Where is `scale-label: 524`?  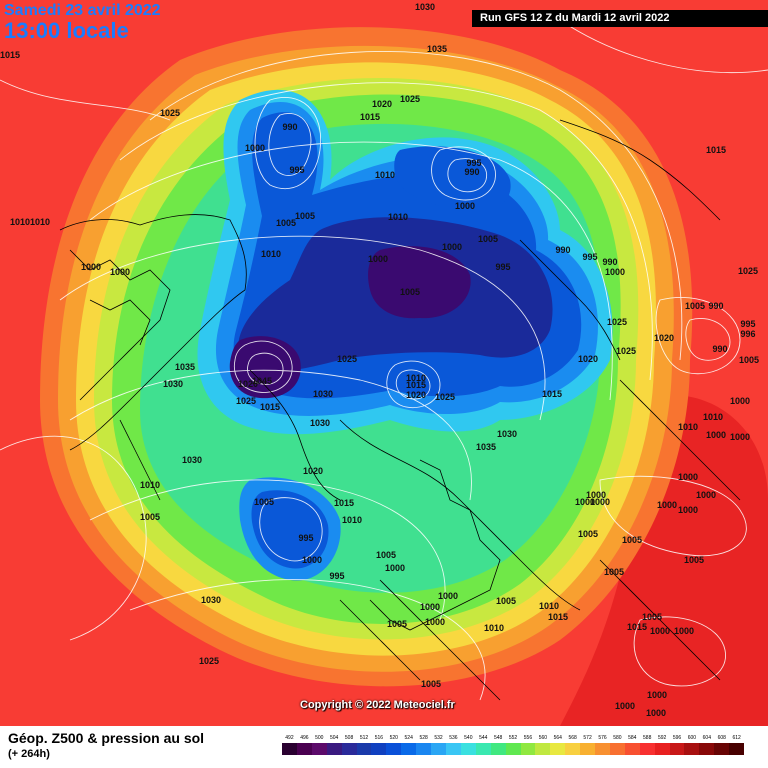 scale-label: 524 is located at coordinates (408, 738).